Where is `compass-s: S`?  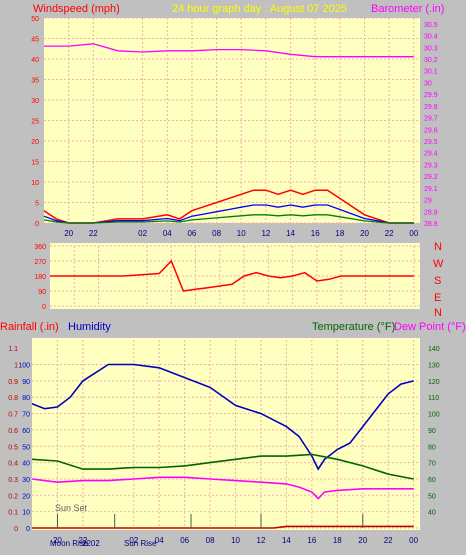
compass-s: S is located at coordinates (437, 281).